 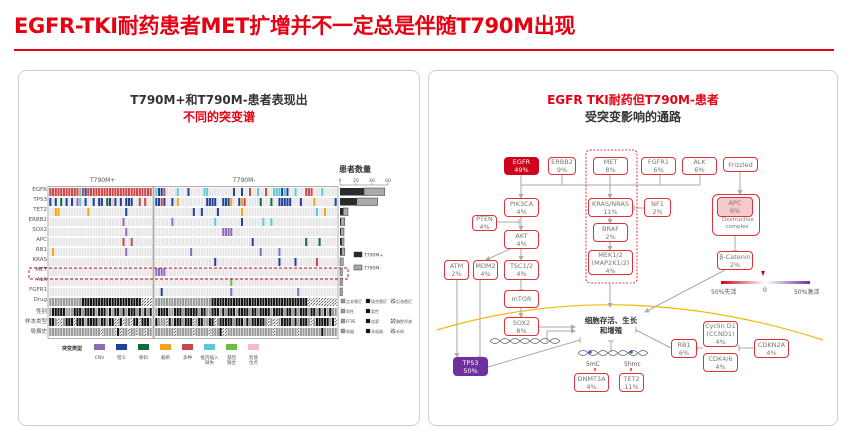 What do you see at coordinates (348, 202) in the screenshot?
I see `bar-t790m-plus` at bounding box center [348, 202].